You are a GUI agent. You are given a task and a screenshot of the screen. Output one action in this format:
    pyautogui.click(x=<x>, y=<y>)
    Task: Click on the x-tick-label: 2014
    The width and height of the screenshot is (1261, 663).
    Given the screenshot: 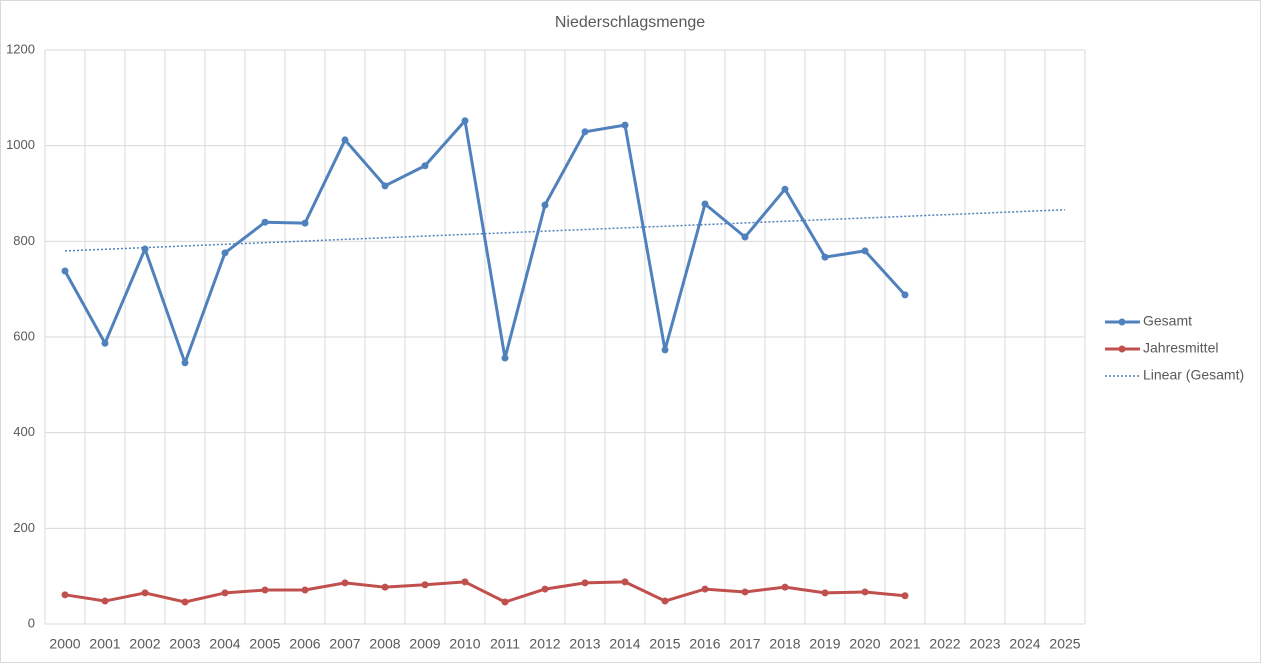 What is the action you would take?
    pyautogui.click(x=624, y=644)
    